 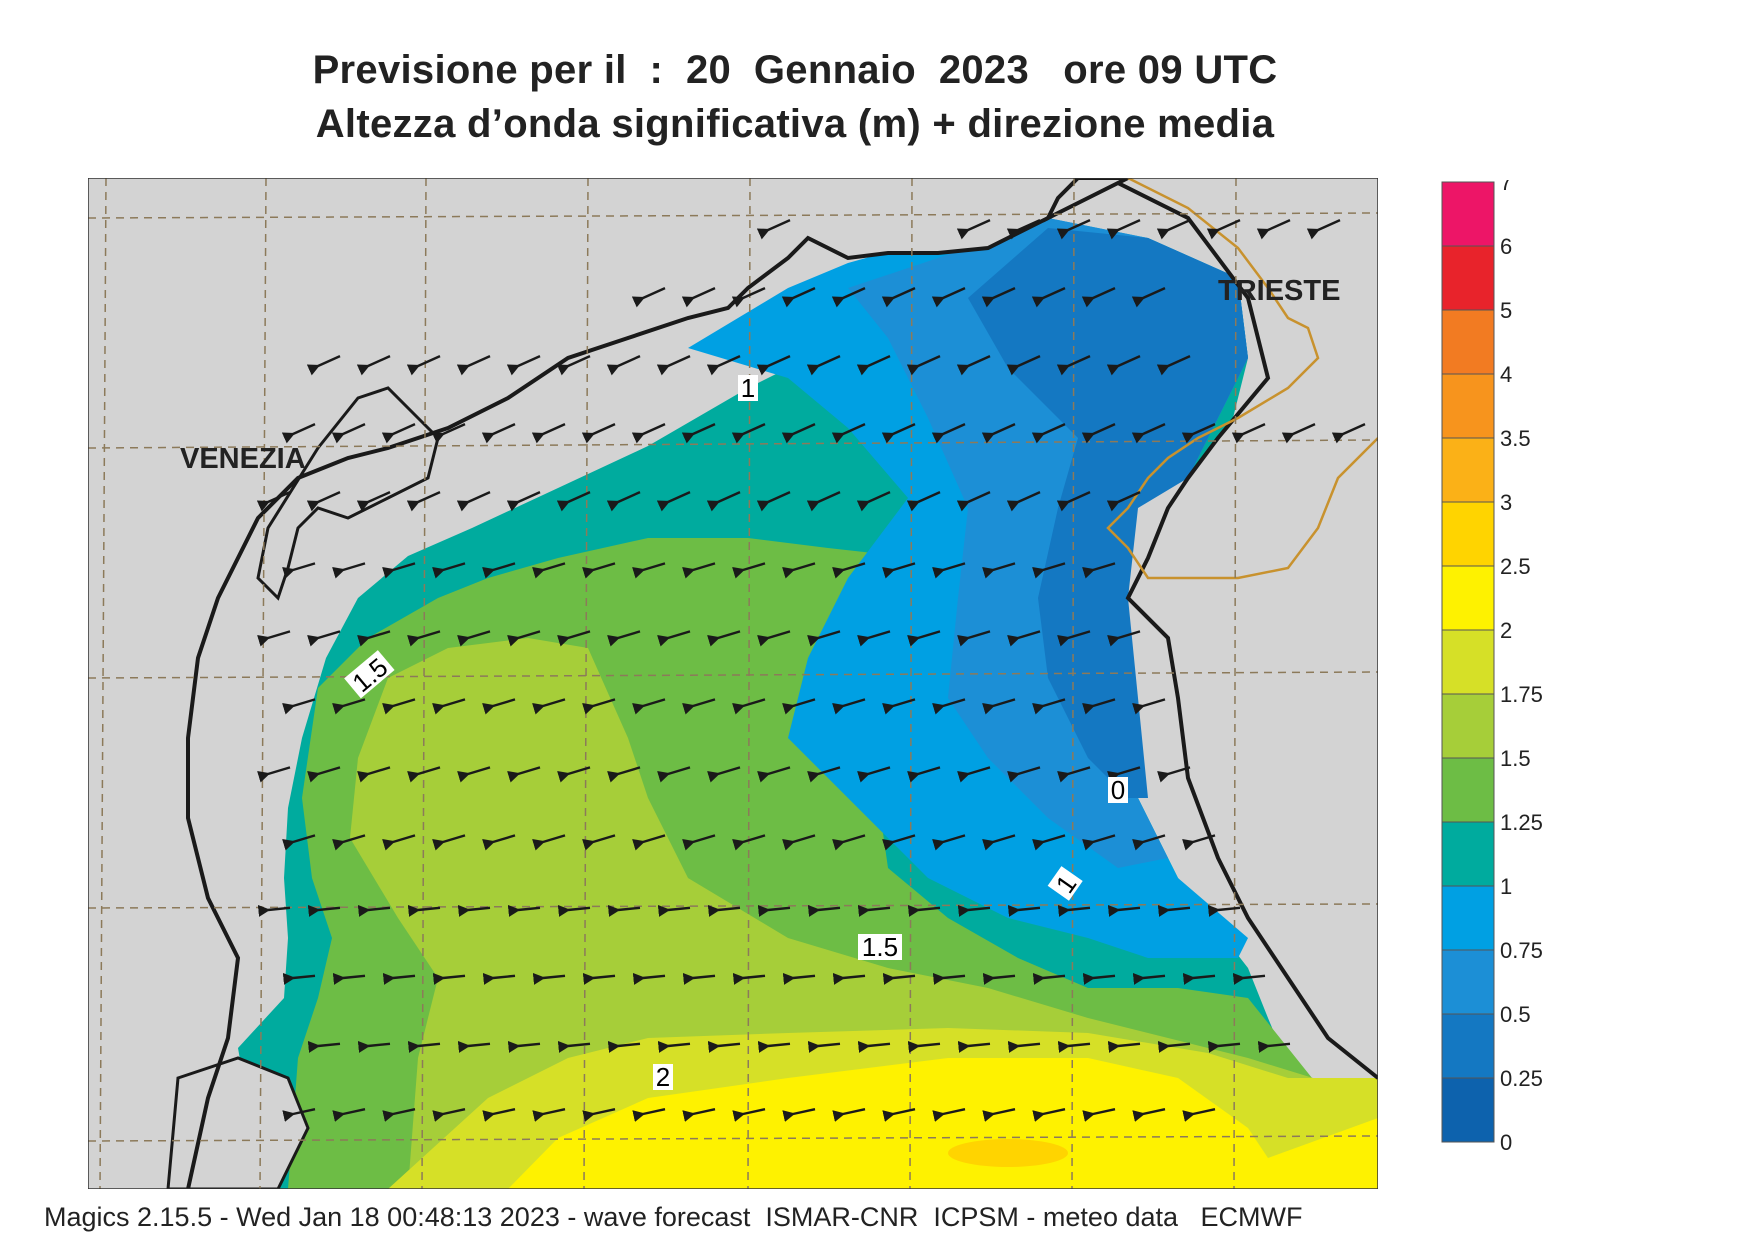 I want to click on southern-lagoon, so click(x=238, y=1122).